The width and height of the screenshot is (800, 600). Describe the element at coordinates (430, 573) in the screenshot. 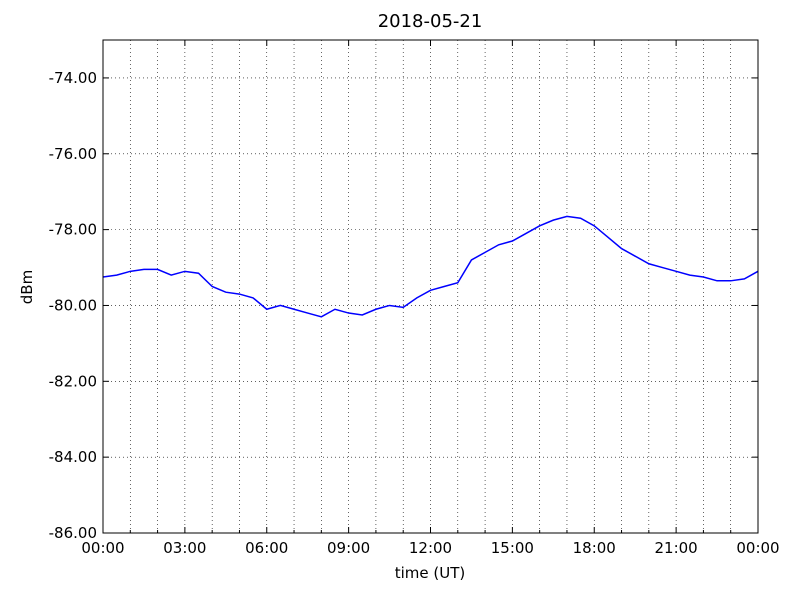

I see `x-axis-label: time (UT)` at that location.